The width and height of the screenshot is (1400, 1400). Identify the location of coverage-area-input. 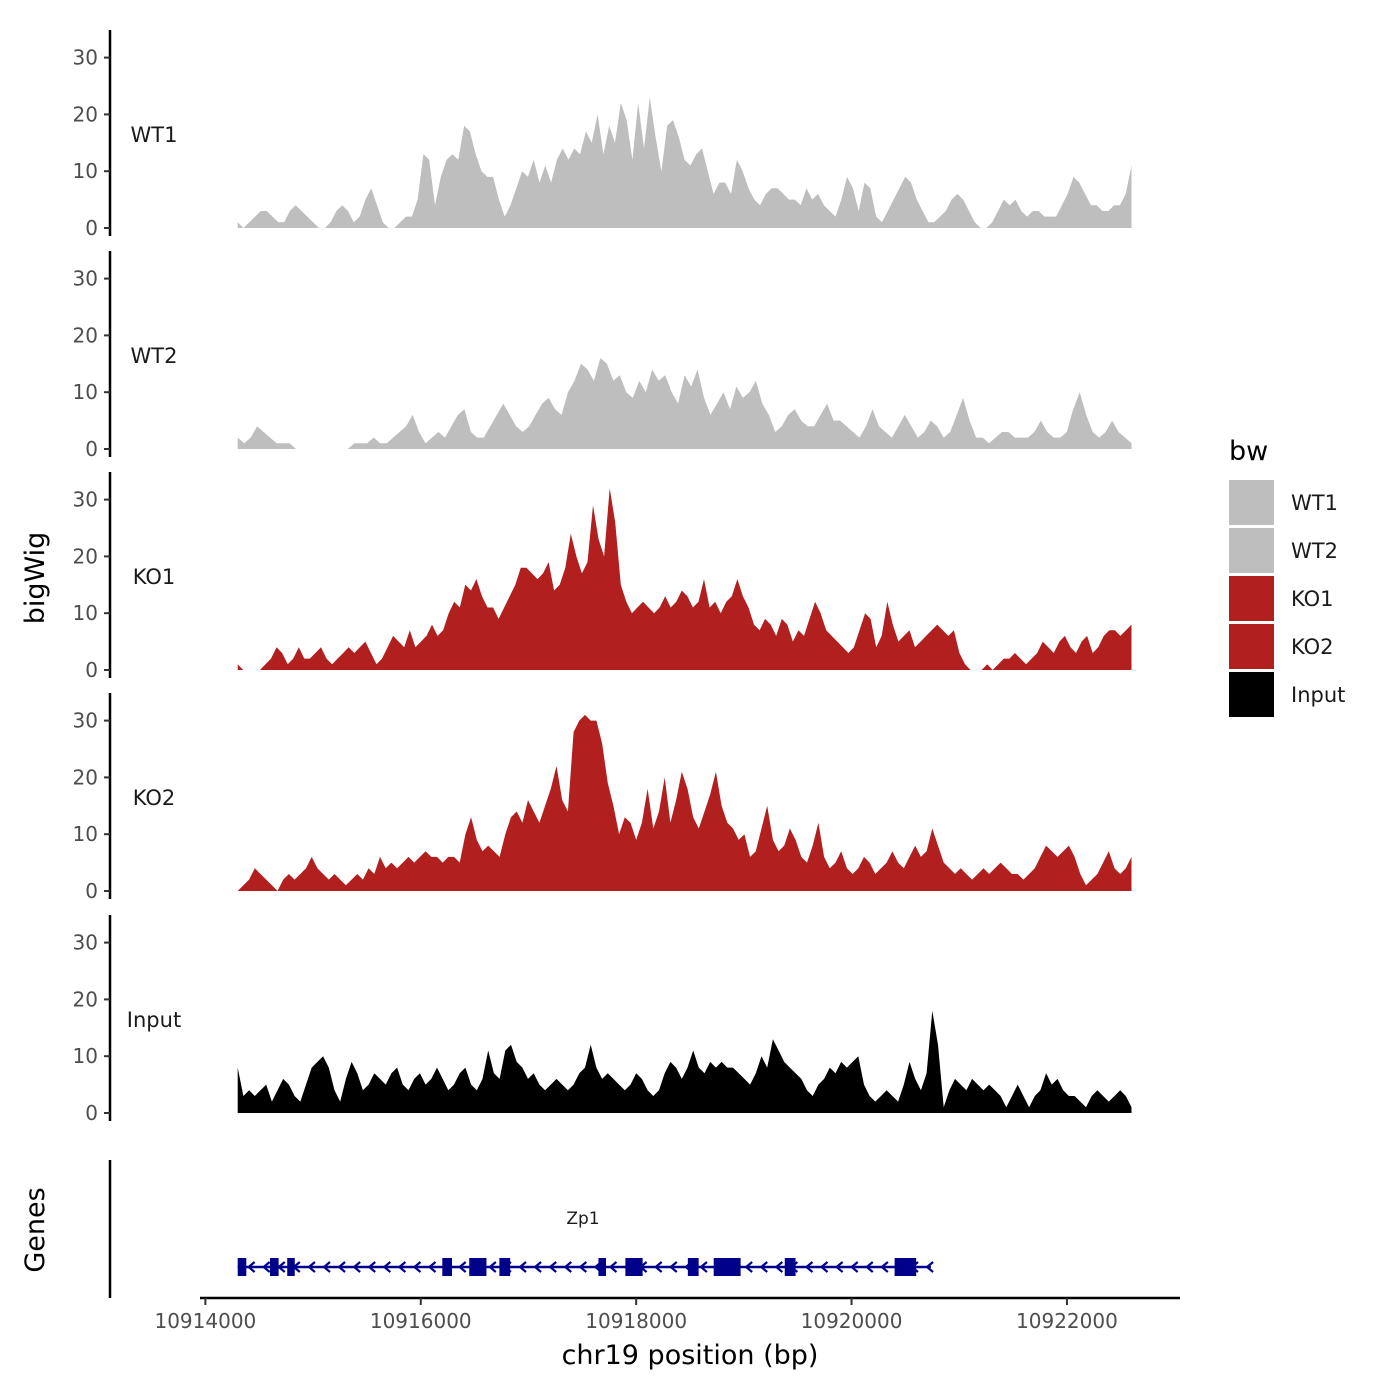
(684, 1061).